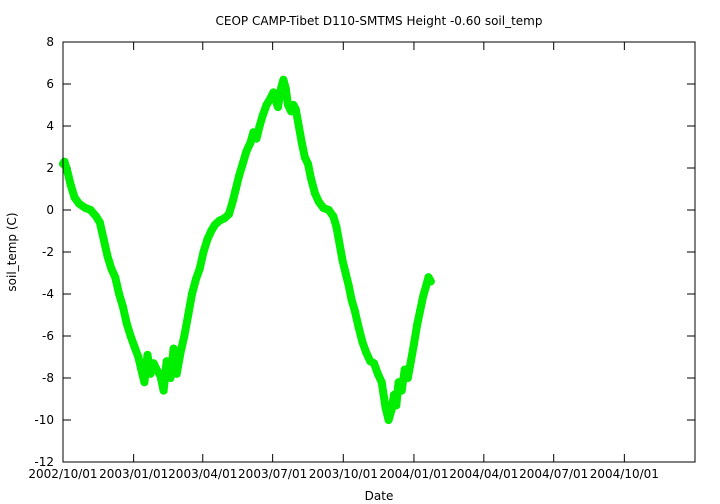 The image size is (720, 504). What do you see at coordinates (48, 378) in the screenshot?
I see `y-tick-label: -8` at bounding box center [48, 378].